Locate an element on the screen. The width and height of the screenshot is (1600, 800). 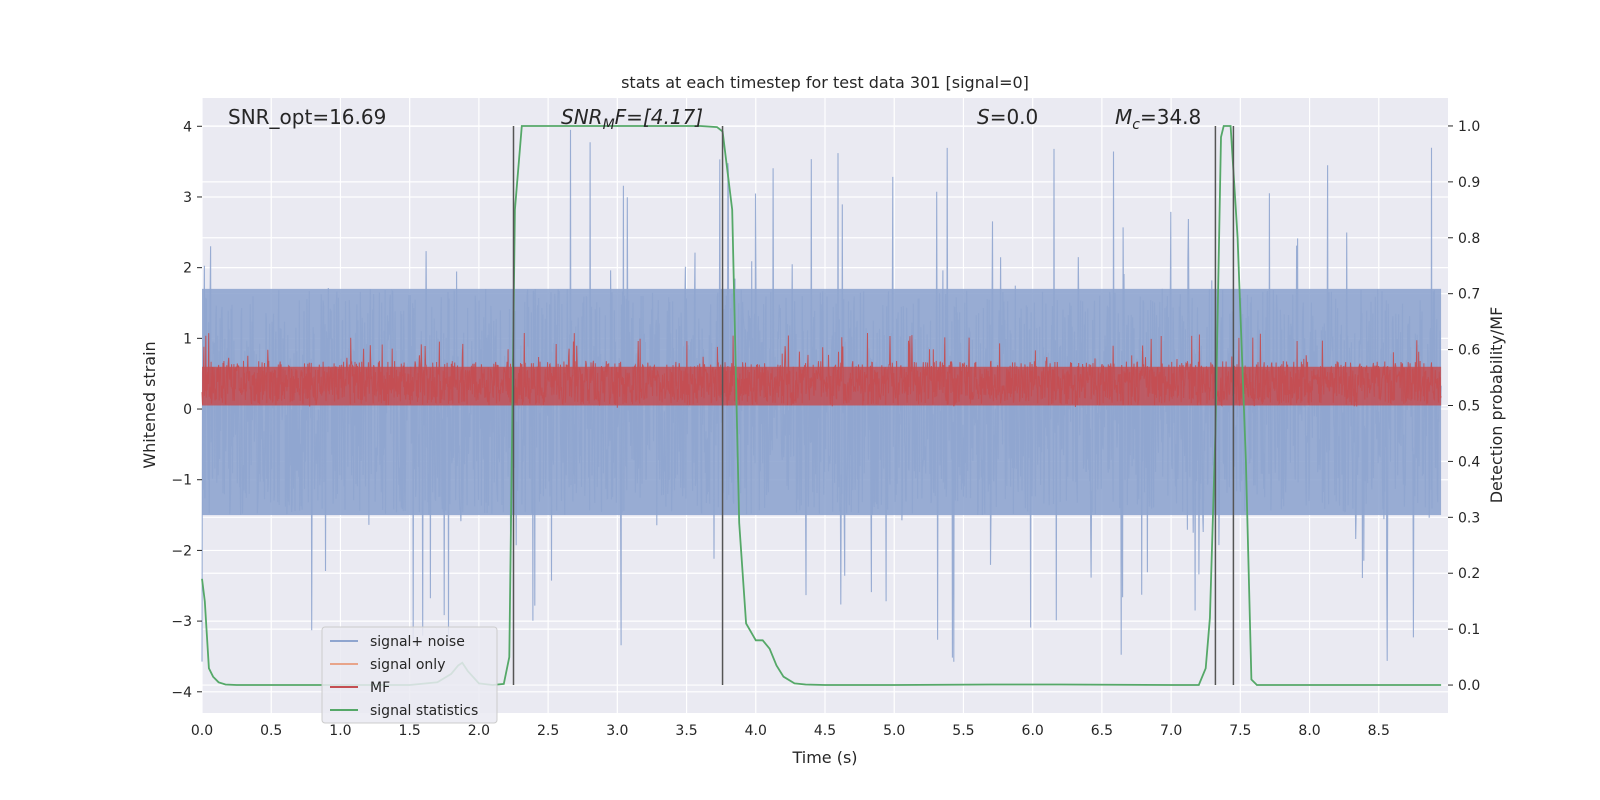
left-axis-ticks: −4 −3 −2 −1 0 1 2 3 4 is located at coordinates (186, 410).